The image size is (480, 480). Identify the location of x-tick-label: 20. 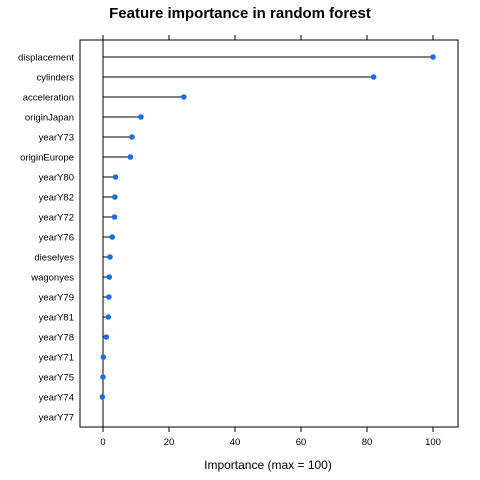
(169, 442).